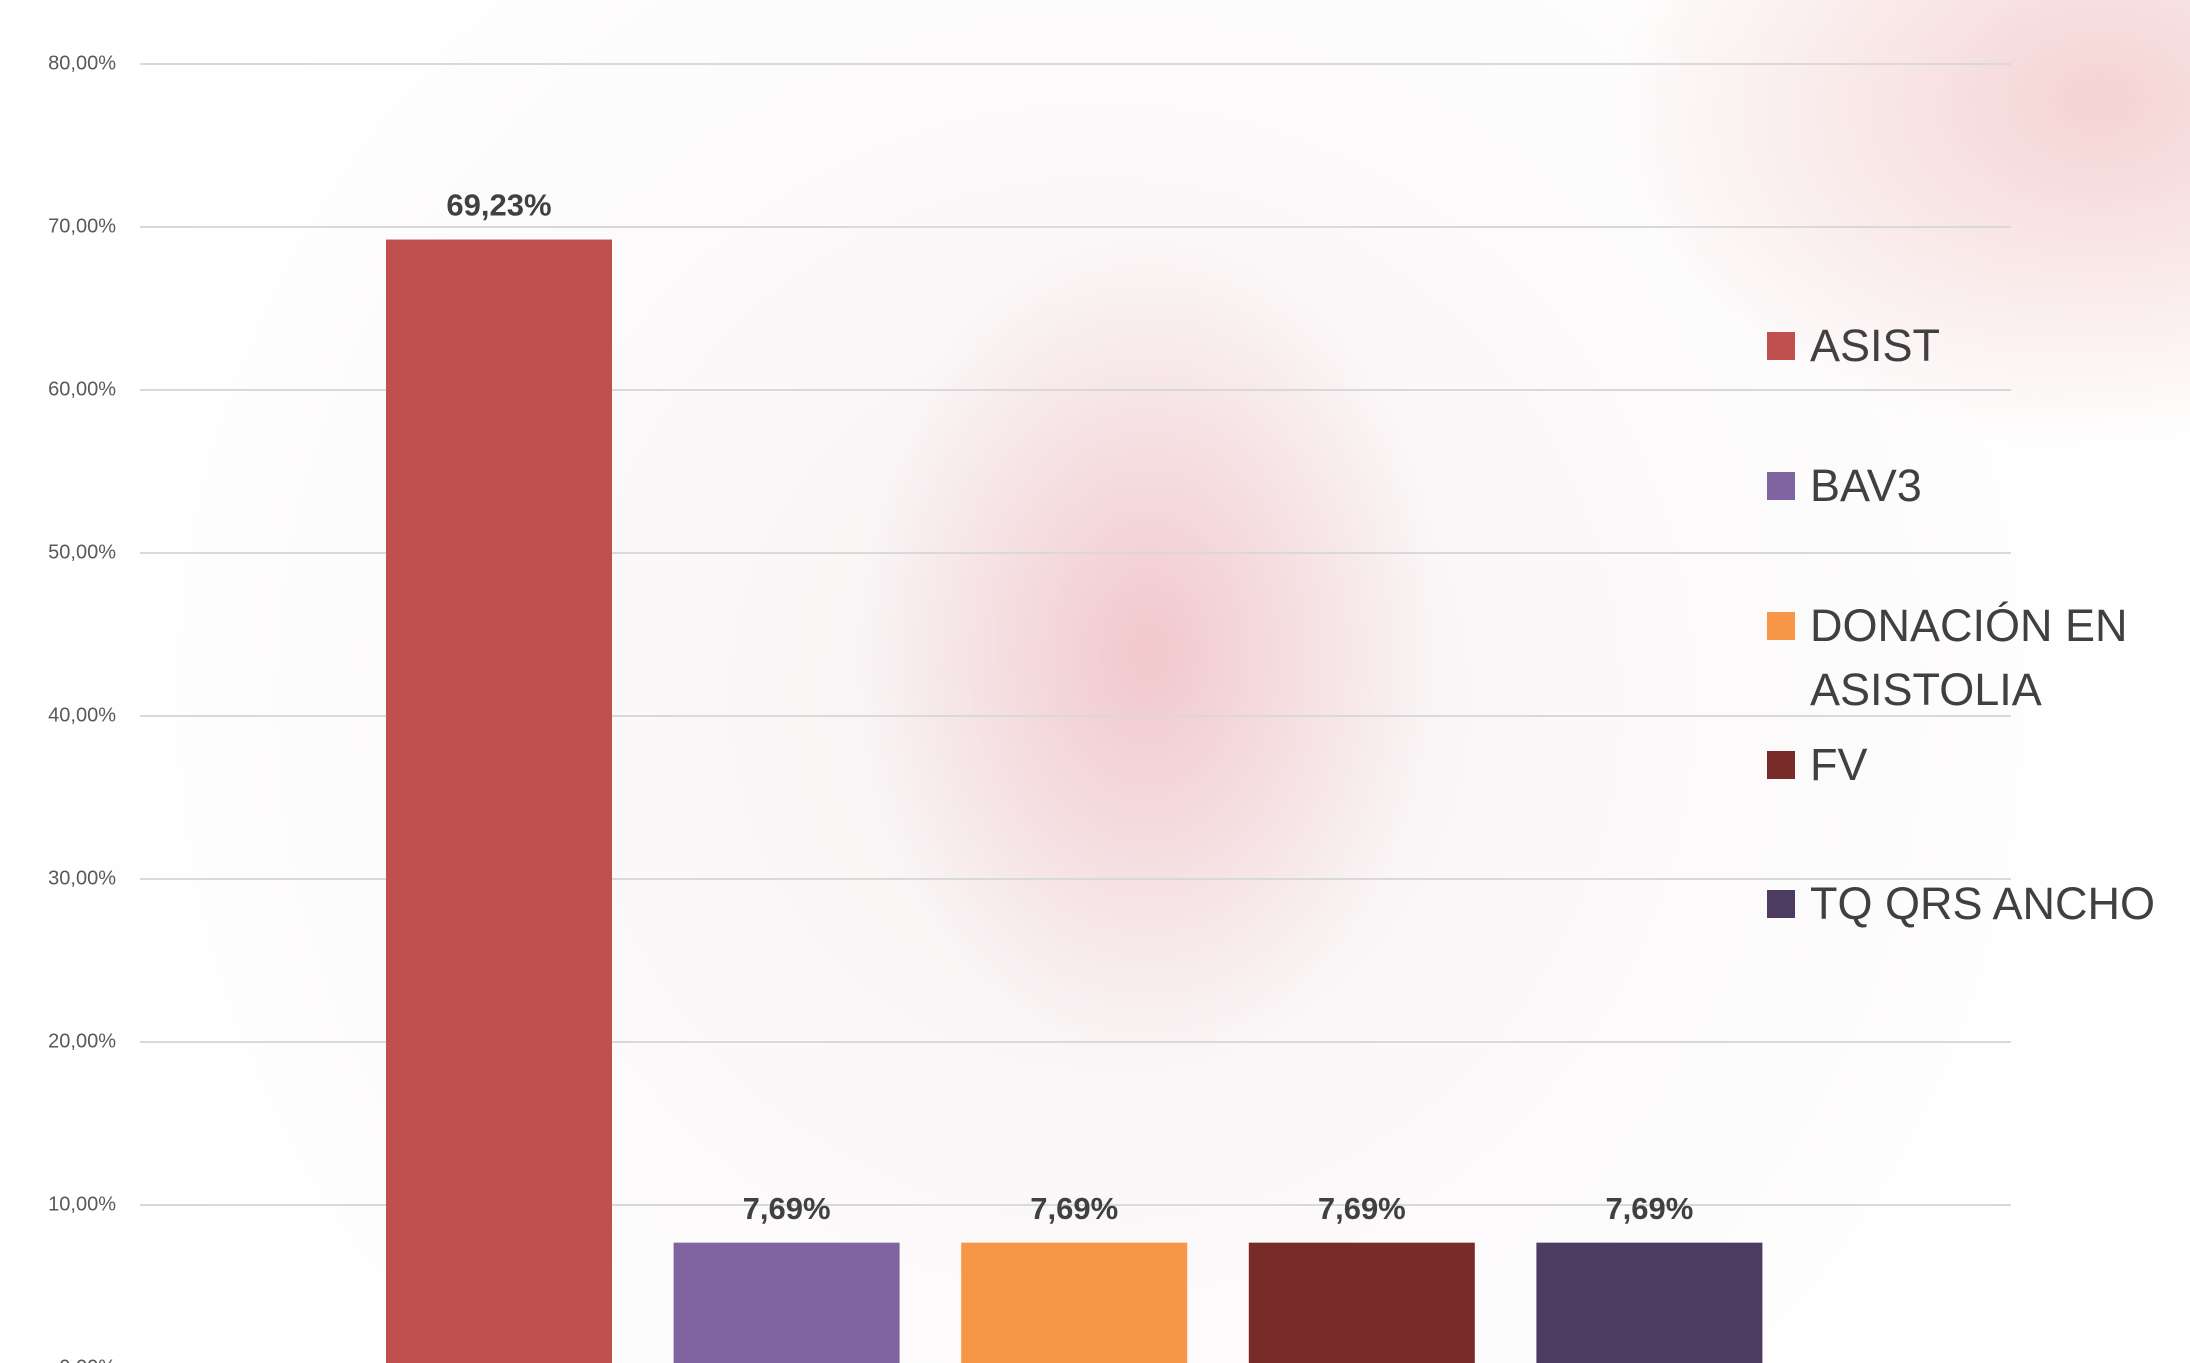 The image size is (2190, 1363). I want to click on y-tick-label: 10,00%, so click(82, 1204).